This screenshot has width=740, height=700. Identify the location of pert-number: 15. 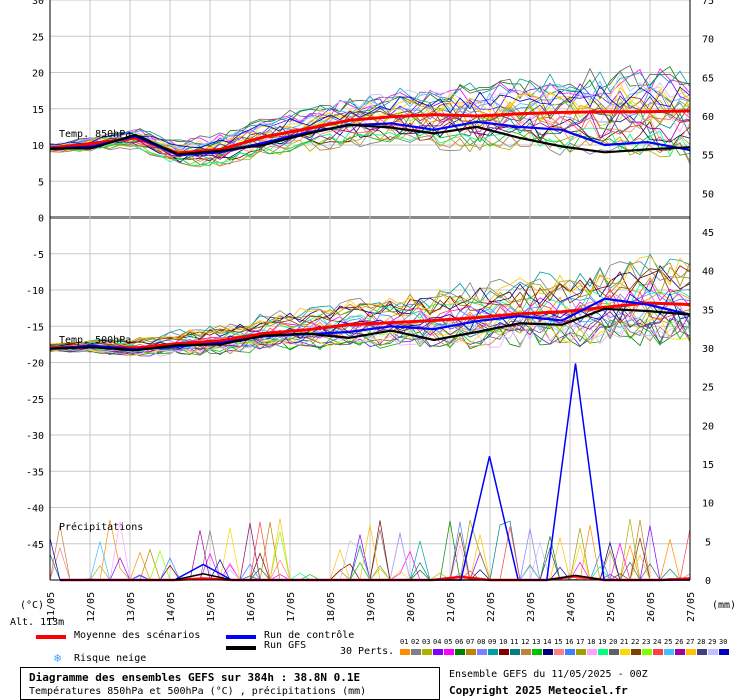
(558, 642).